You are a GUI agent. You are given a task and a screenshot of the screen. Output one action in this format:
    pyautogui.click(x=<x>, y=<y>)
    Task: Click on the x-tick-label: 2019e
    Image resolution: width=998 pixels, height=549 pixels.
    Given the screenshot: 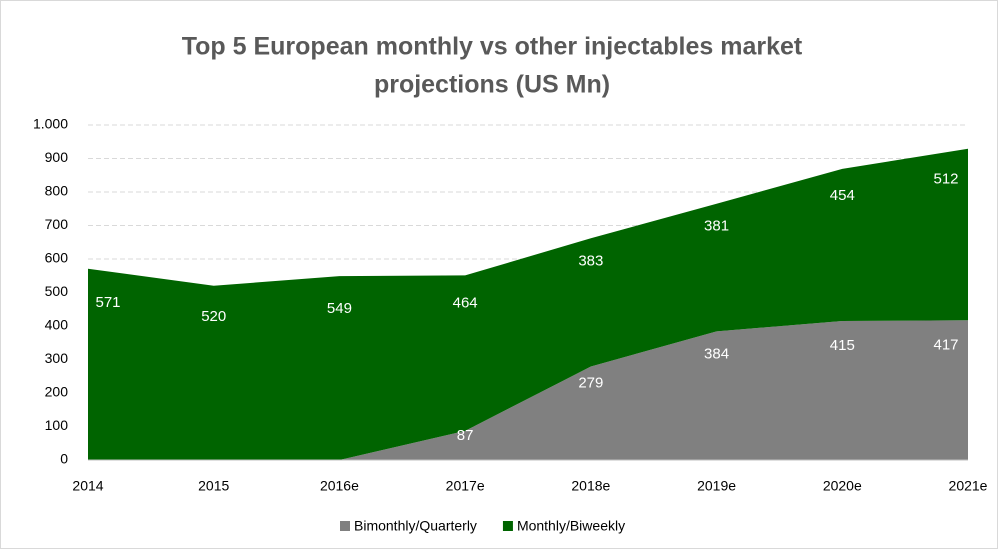 What is the action you would take?
    pyautogui.click(x=716, y=486)
    